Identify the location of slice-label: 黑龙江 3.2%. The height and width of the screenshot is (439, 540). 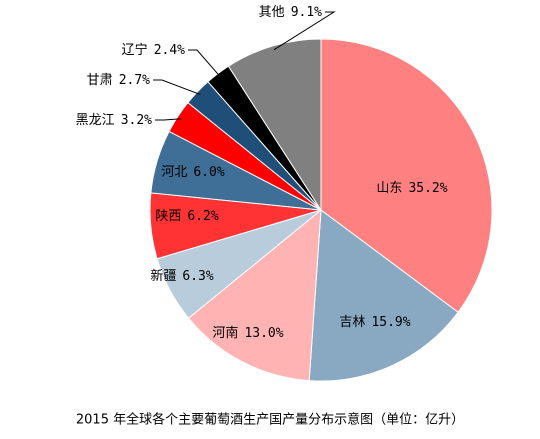
(114, 120).